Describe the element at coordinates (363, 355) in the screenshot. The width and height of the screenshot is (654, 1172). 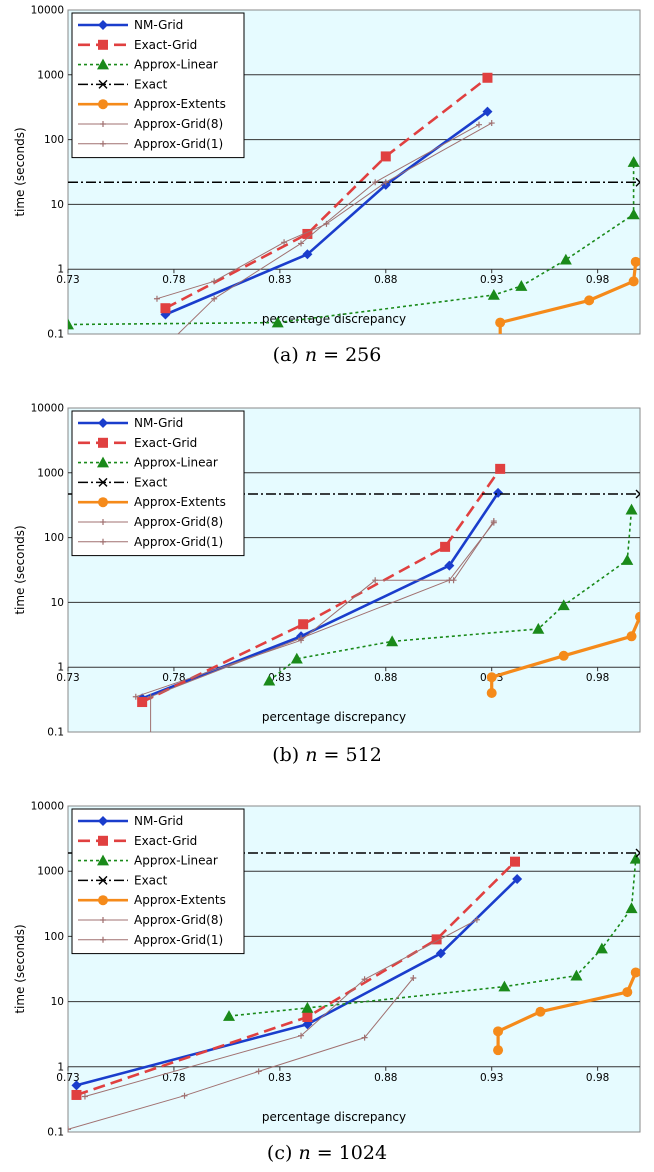
I see `caption-a-value: 256` at that location.